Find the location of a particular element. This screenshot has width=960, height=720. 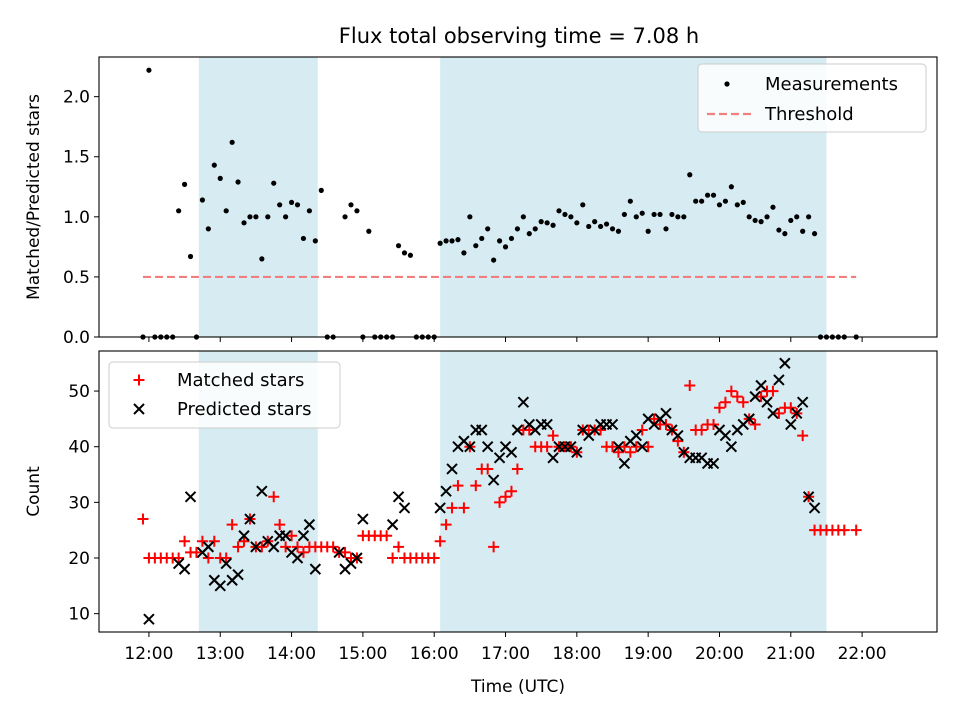

y-tick-label: 40 is located at coordinates (79, 448).